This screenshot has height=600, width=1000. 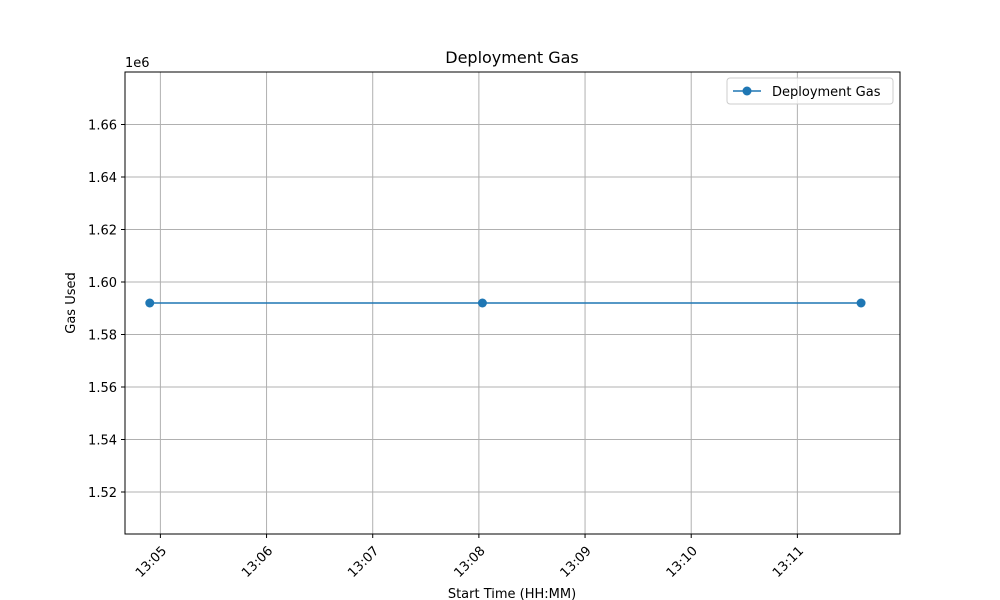 What do you see at coordinates (137, 63) in the screenshot?
I see `y-axis-offset-text: 1e6` at bounding box center [137, 63].